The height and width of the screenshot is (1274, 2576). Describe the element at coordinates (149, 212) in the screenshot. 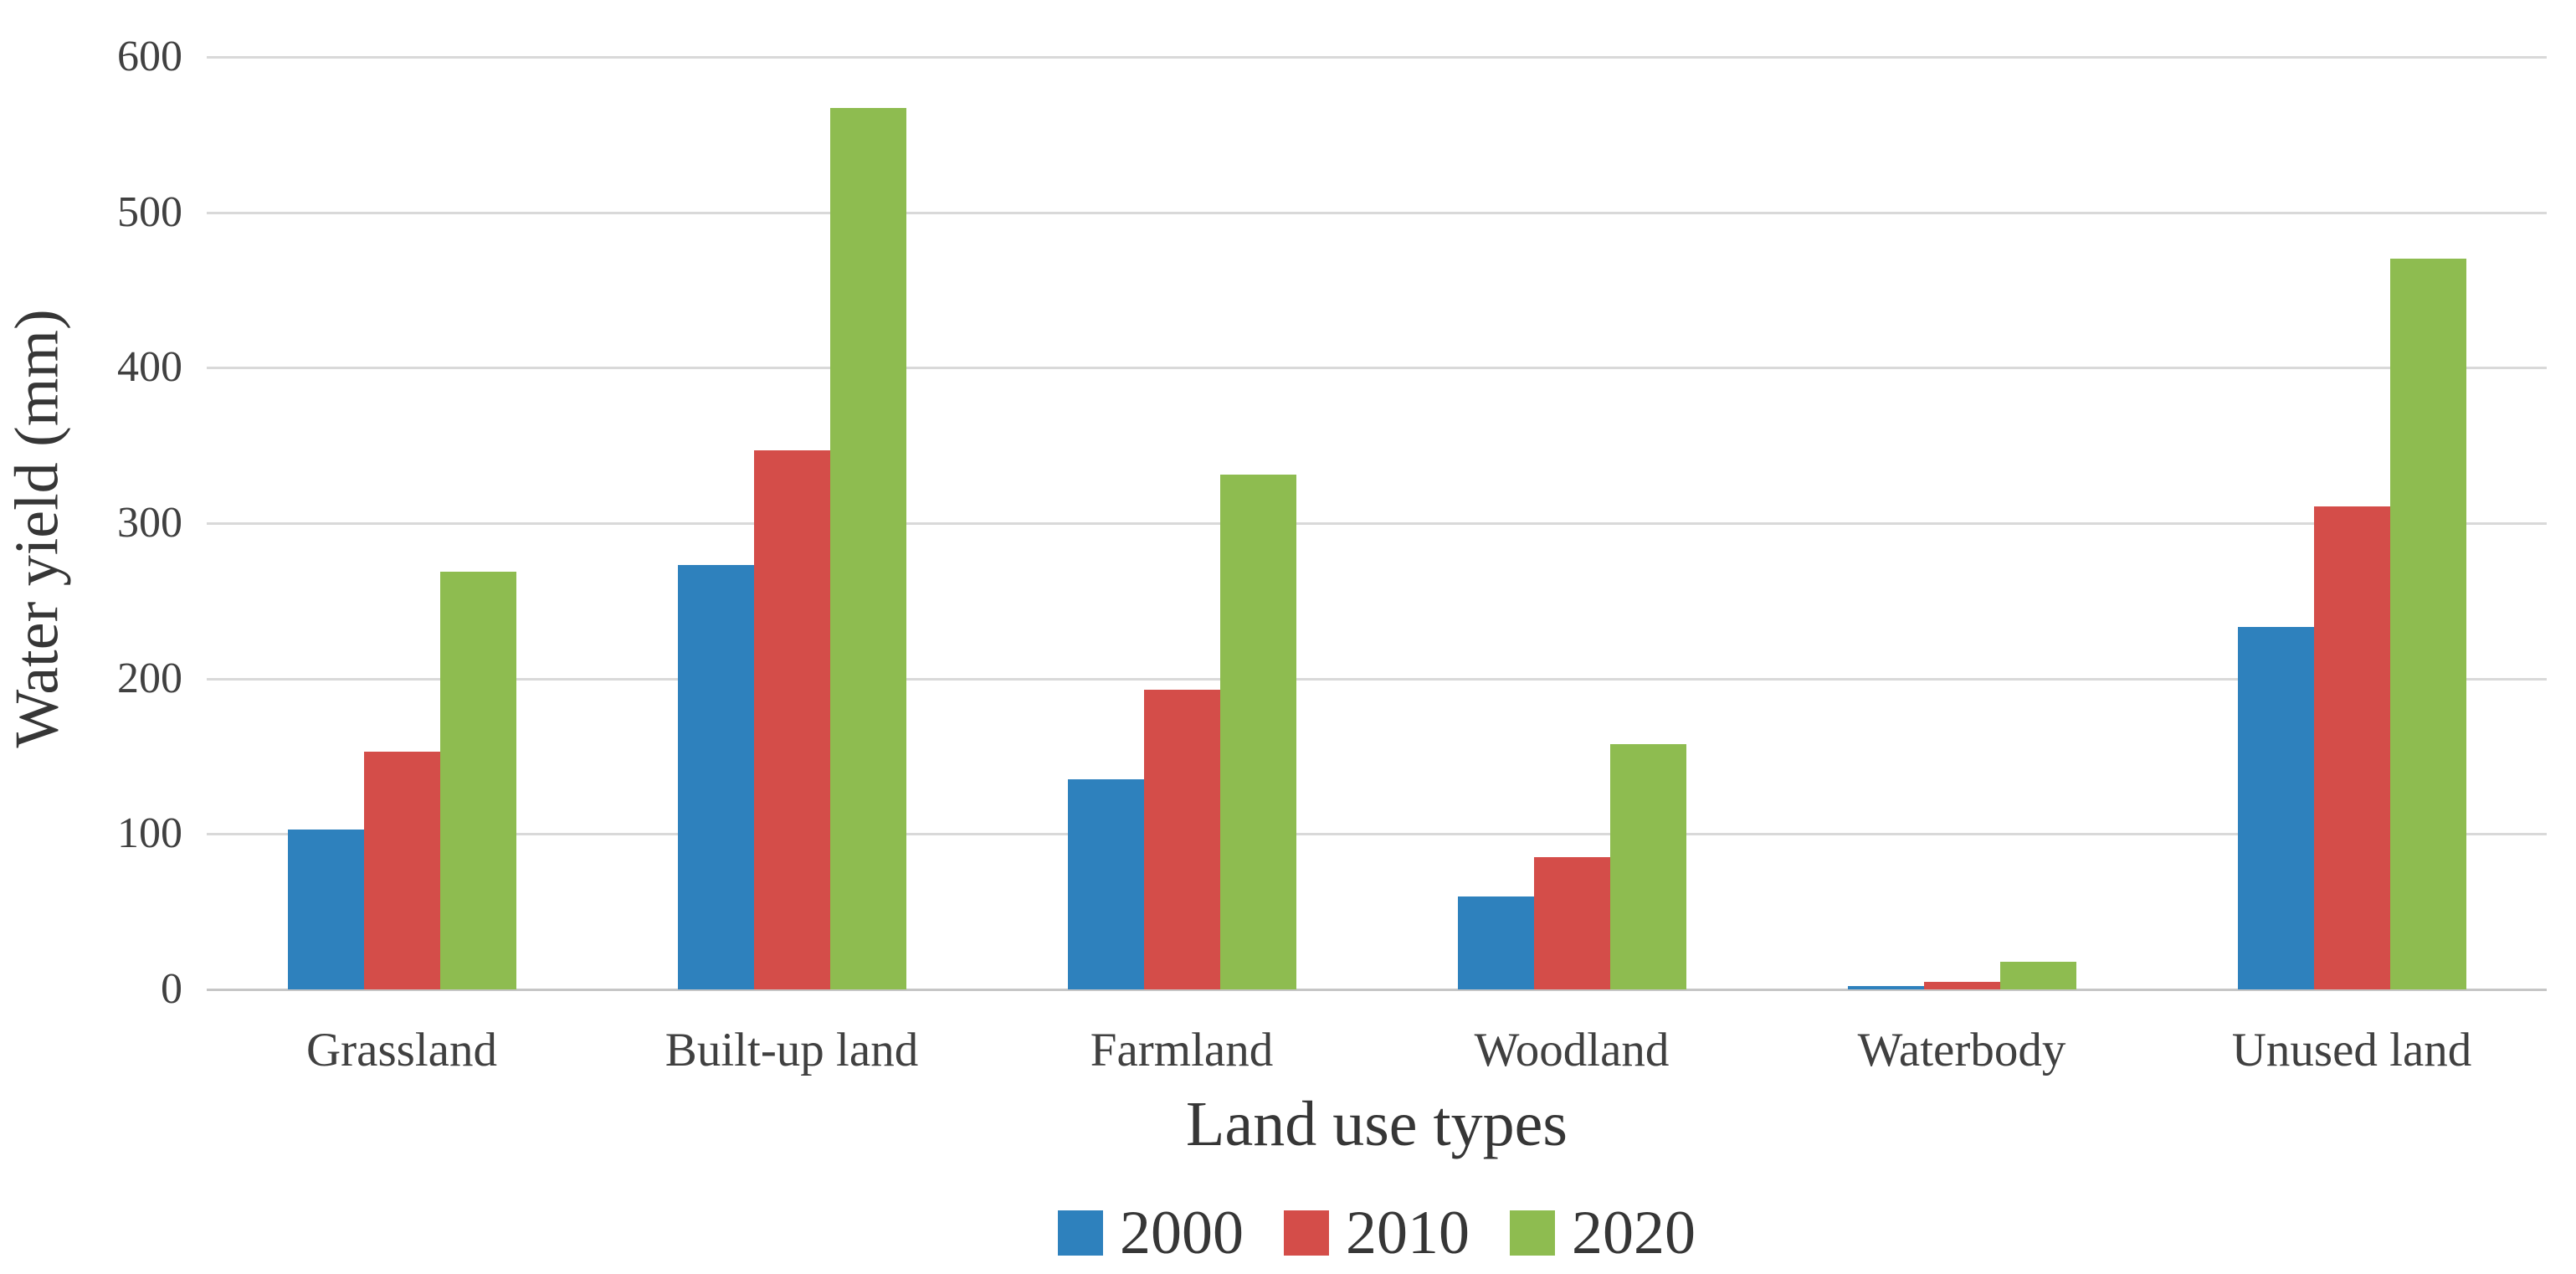

I see `y-tick-label-500: 500` at that location.